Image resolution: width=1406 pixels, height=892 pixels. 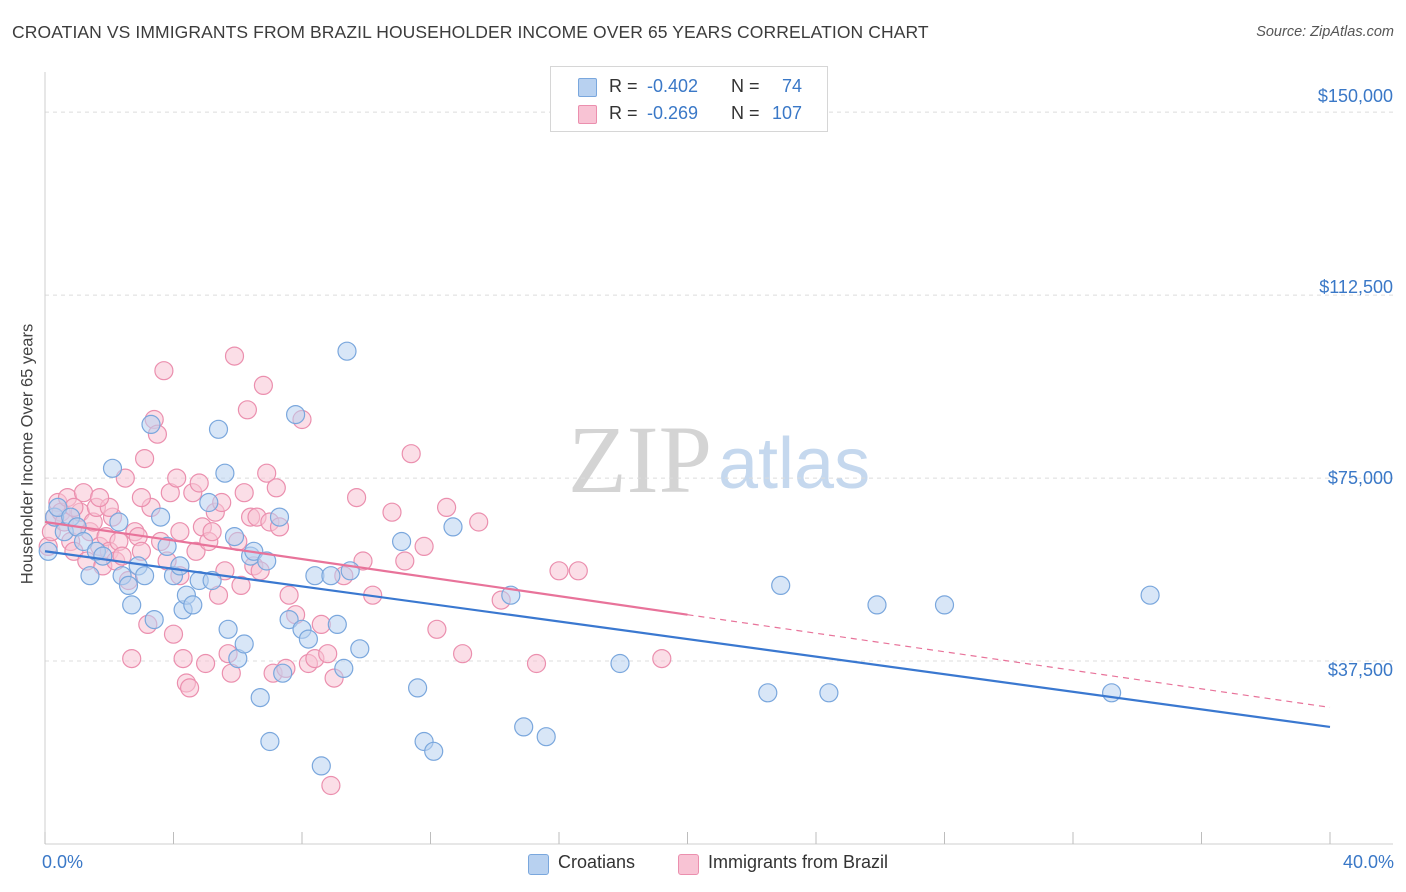 I want to click on y-tick-label: $37,500, so click(x=1360, y=670).